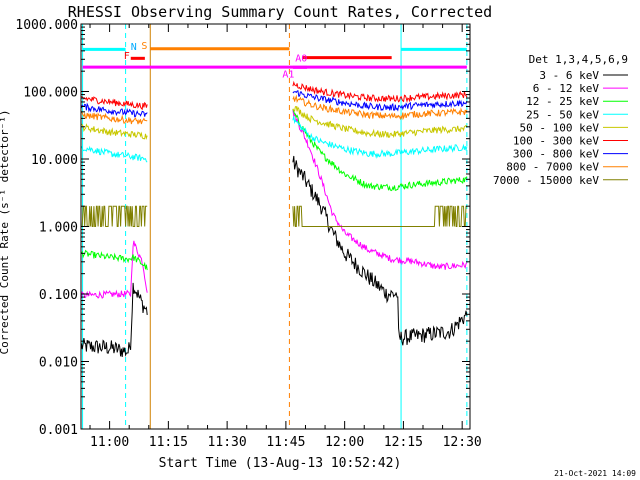  Describe the element at coordinates (569, 75) in the screenshot. I see `legend-label-0: 3 - 6 keV` at that location.